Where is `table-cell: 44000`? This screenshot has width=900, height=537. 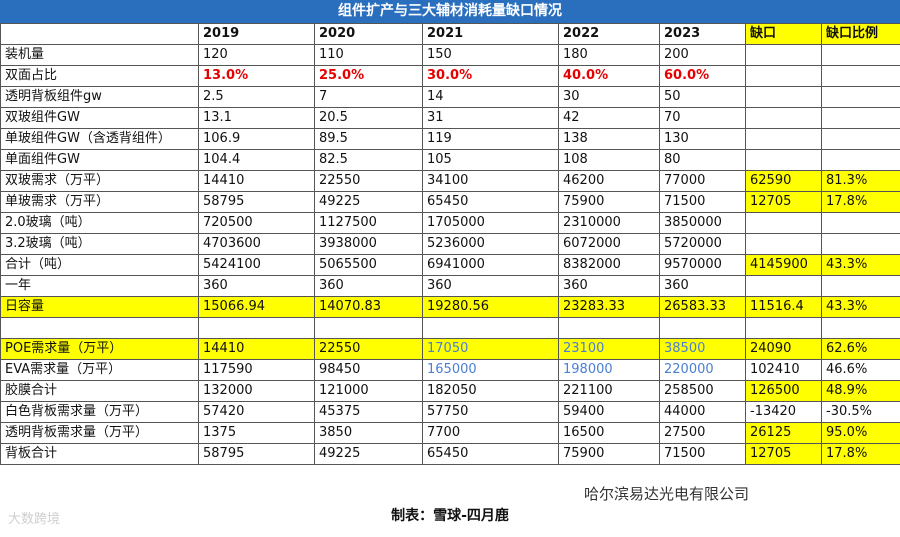
table-cell: 44000 is located at coordinates (702, 412).